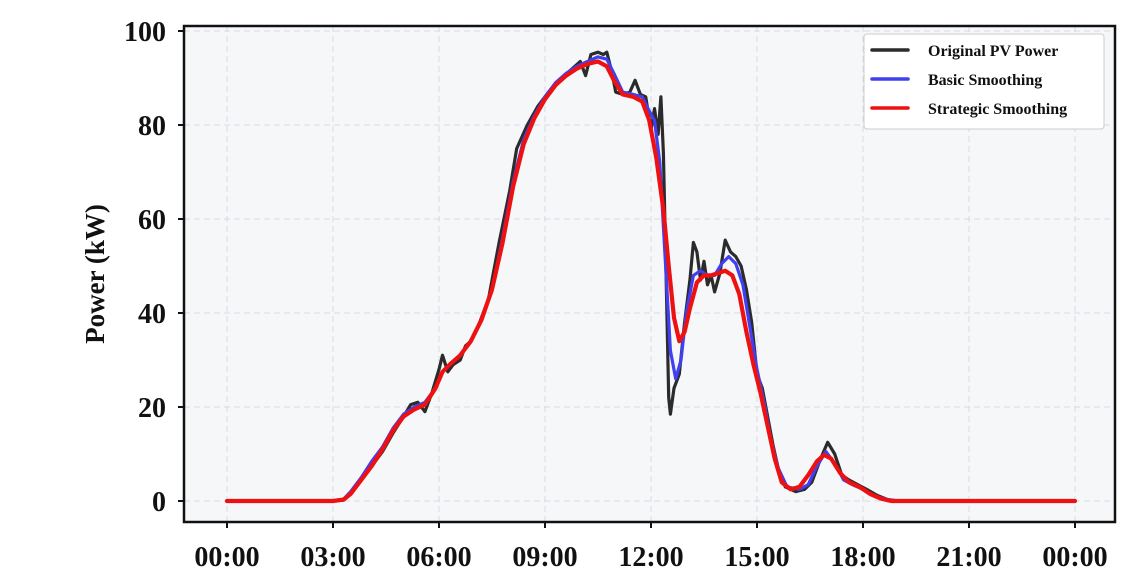 The width and height of the screenshot is (1129, 585). Describe the element at coordinates (650, 557) in the screenshot. I see `x-tick-label: 12:00` at that location.